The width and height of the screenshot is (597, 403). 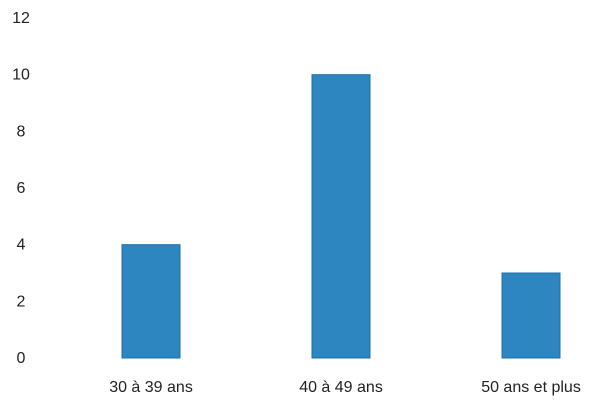 I want to click on y-tick-label: 2, so click(x=21, y=301).